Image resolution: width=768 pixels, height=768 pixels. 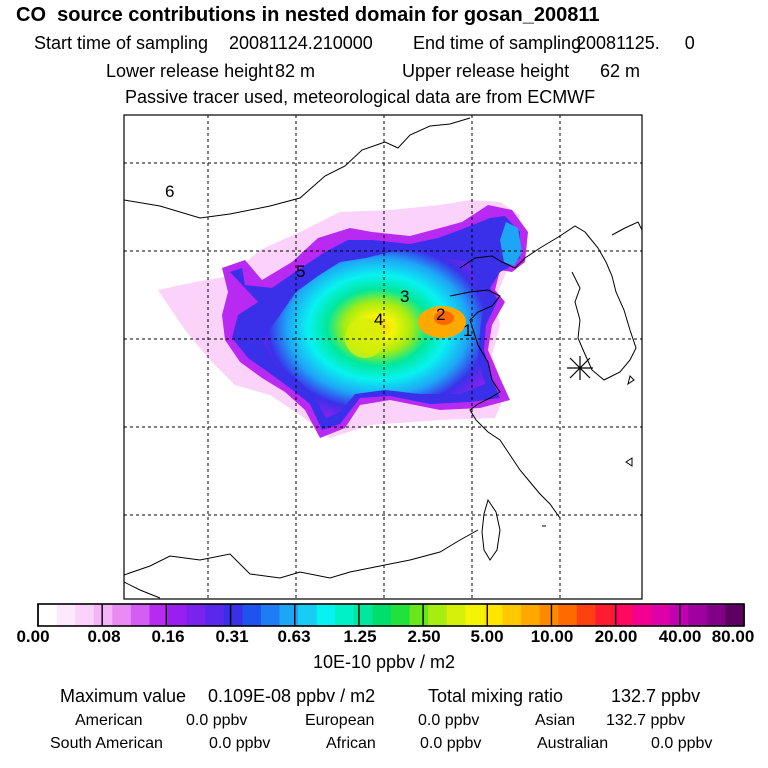 I want to click on end-time-label: End time of sampling, so click(x=497, y=43).